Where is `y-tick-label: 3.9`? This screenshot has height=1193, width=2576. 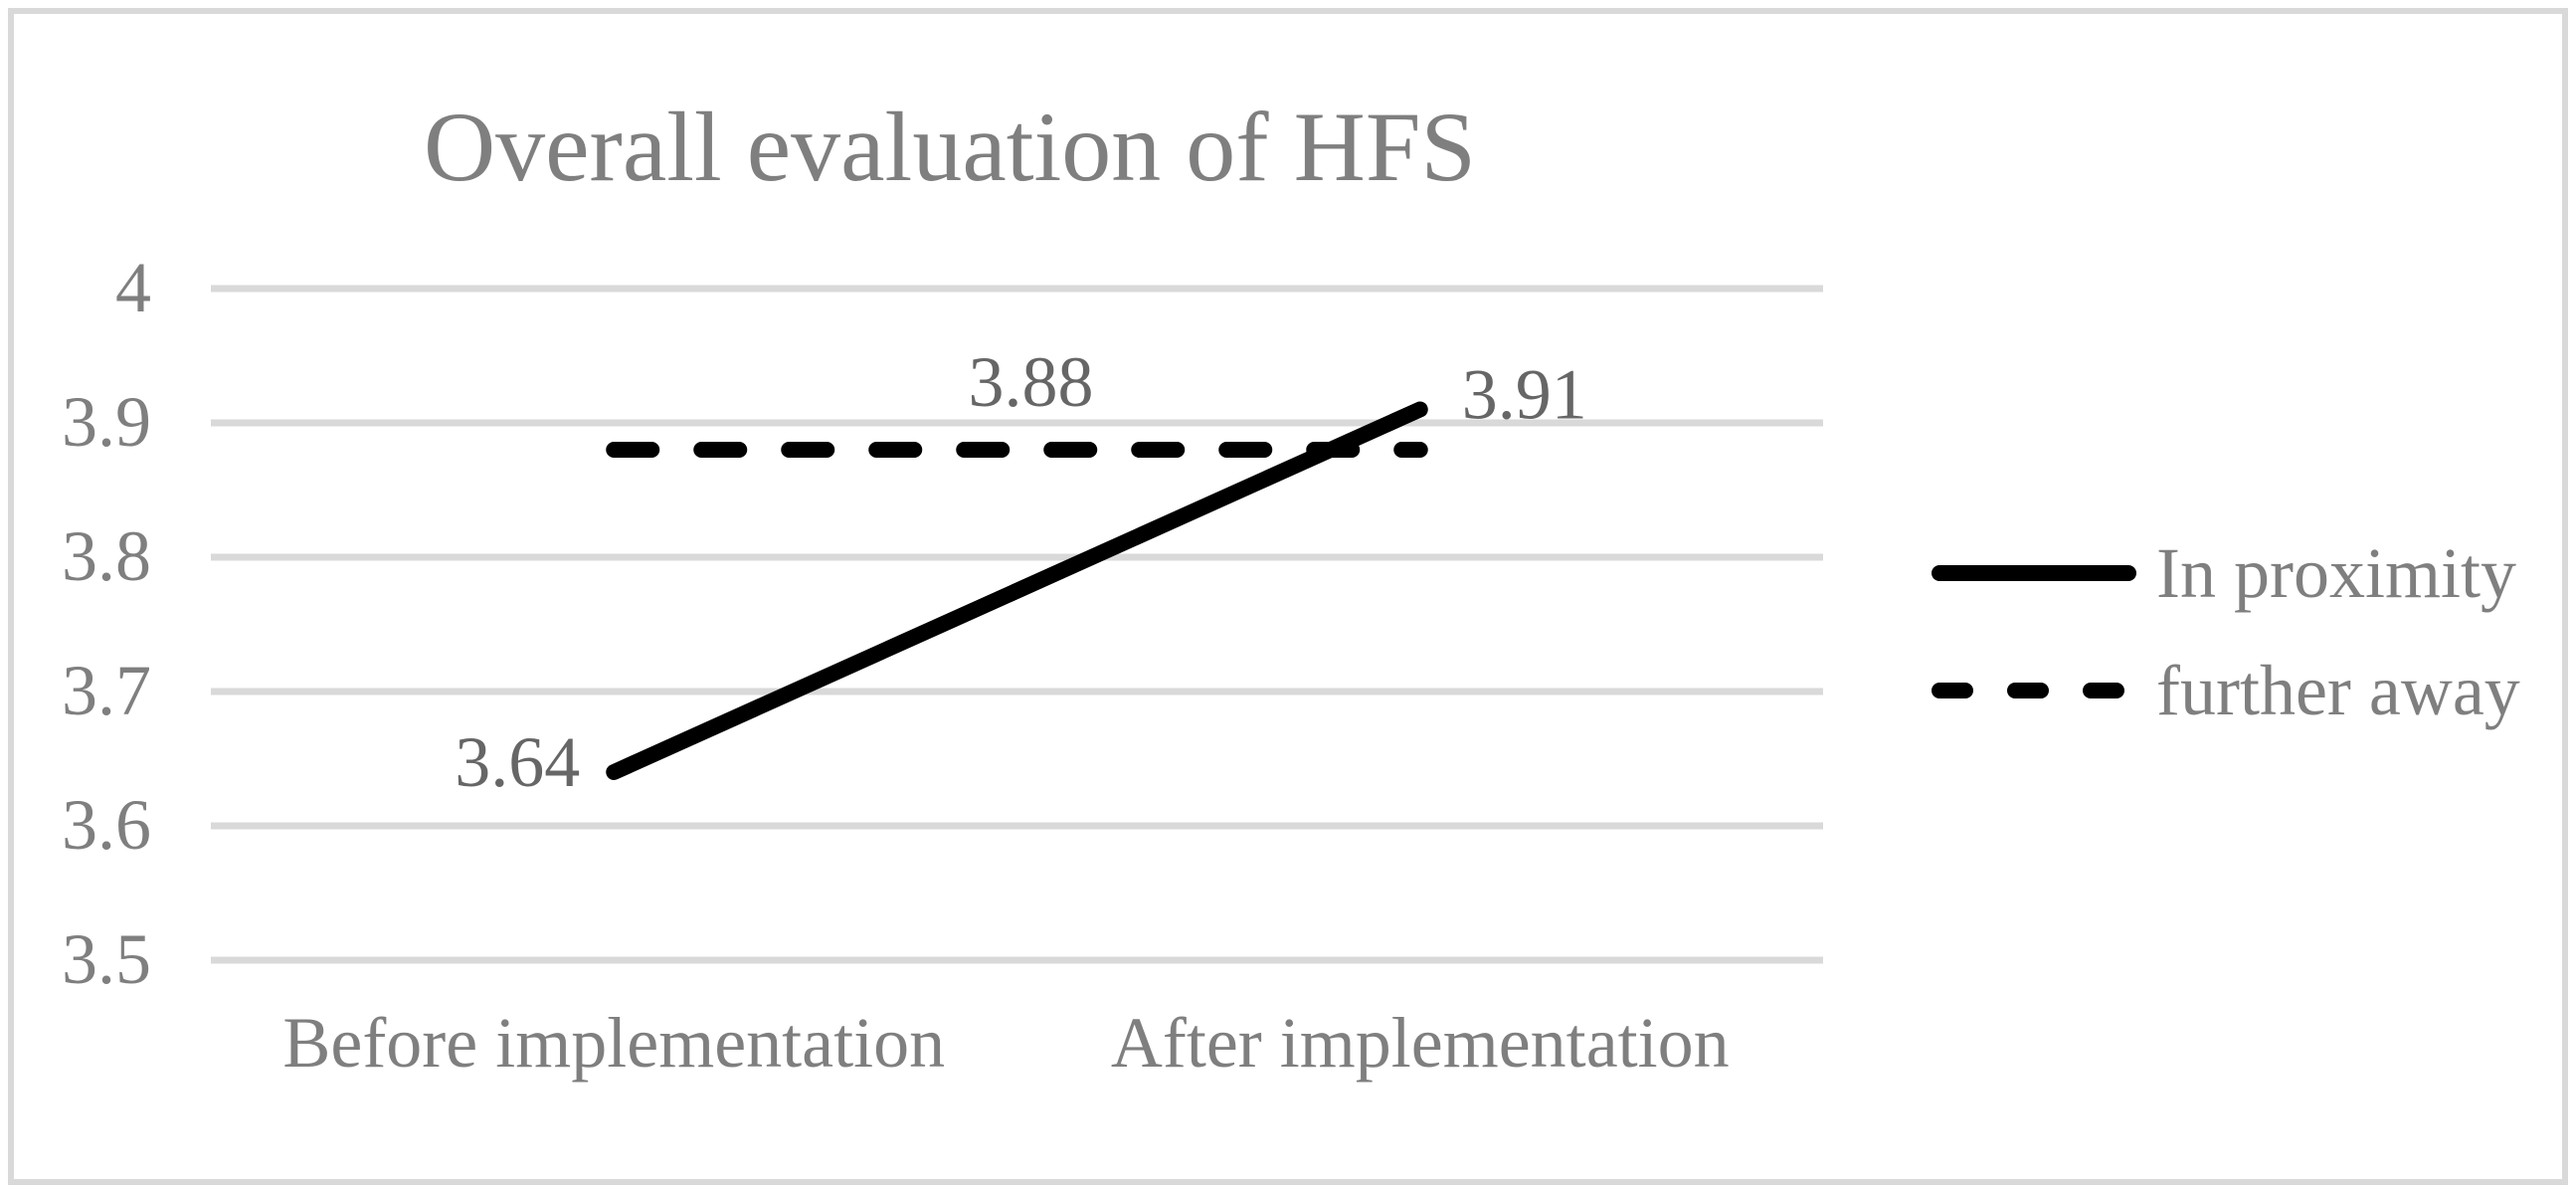
y-tick-label: 3.9 is located at coordinates (106, 422).